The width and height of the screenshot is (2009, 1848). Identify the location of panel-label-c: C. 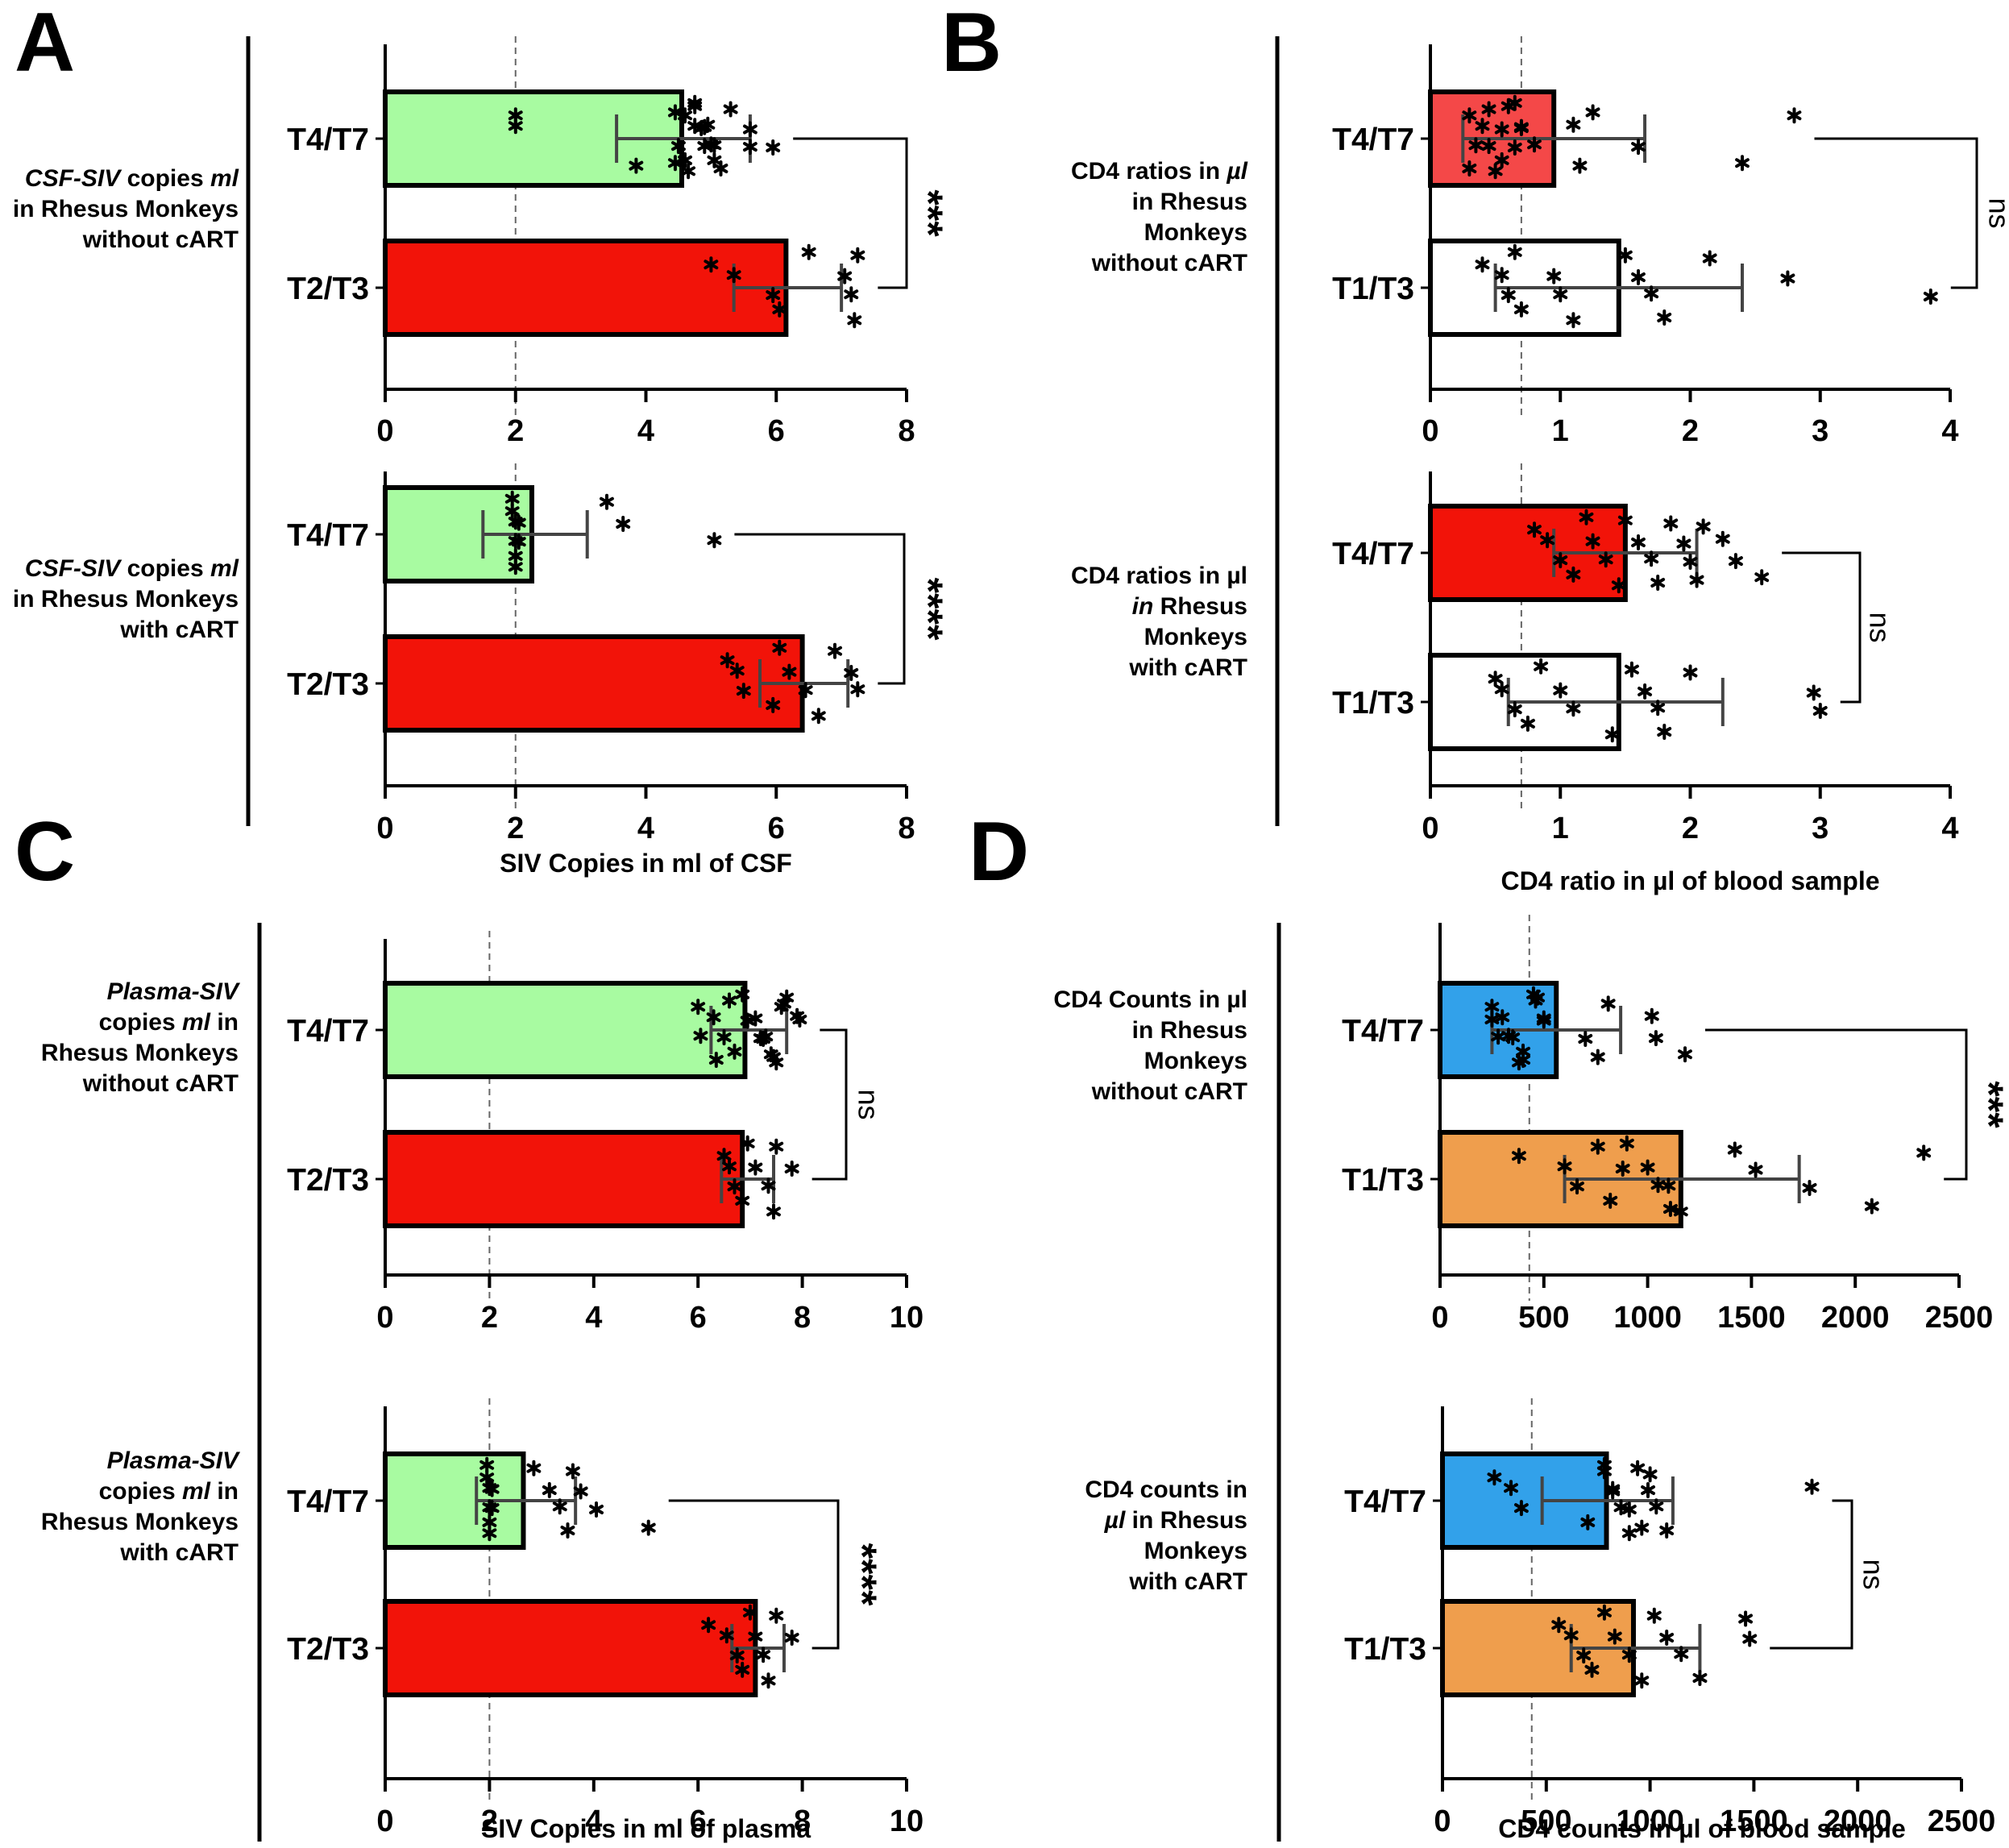
(45, 852).